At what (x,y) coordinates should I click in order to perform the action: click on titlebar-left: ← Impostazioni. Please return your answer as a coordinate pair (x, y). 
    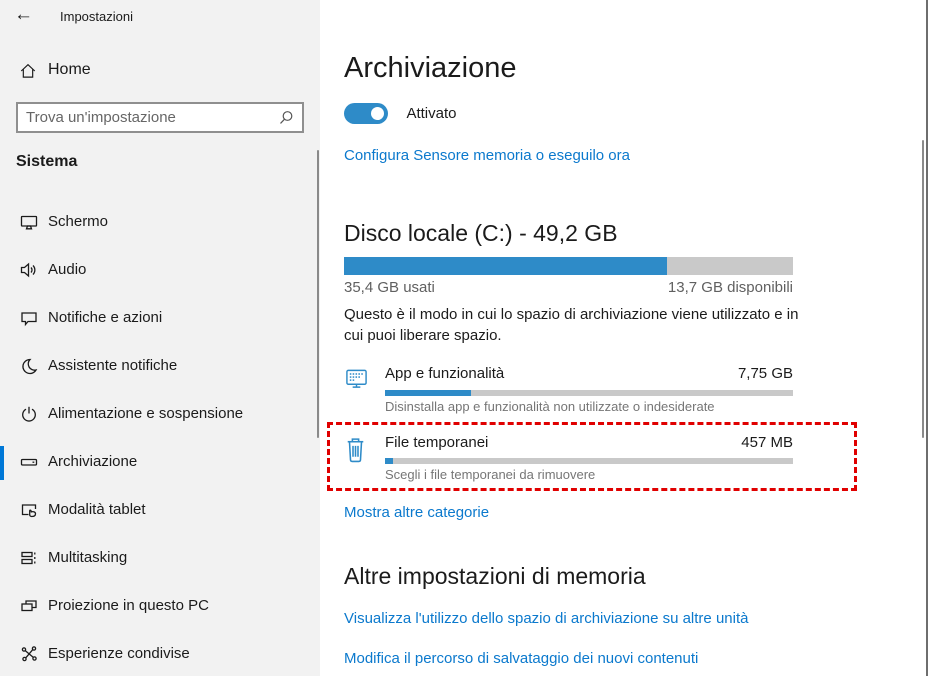
    Looking at the image, I should click on (160, 20).